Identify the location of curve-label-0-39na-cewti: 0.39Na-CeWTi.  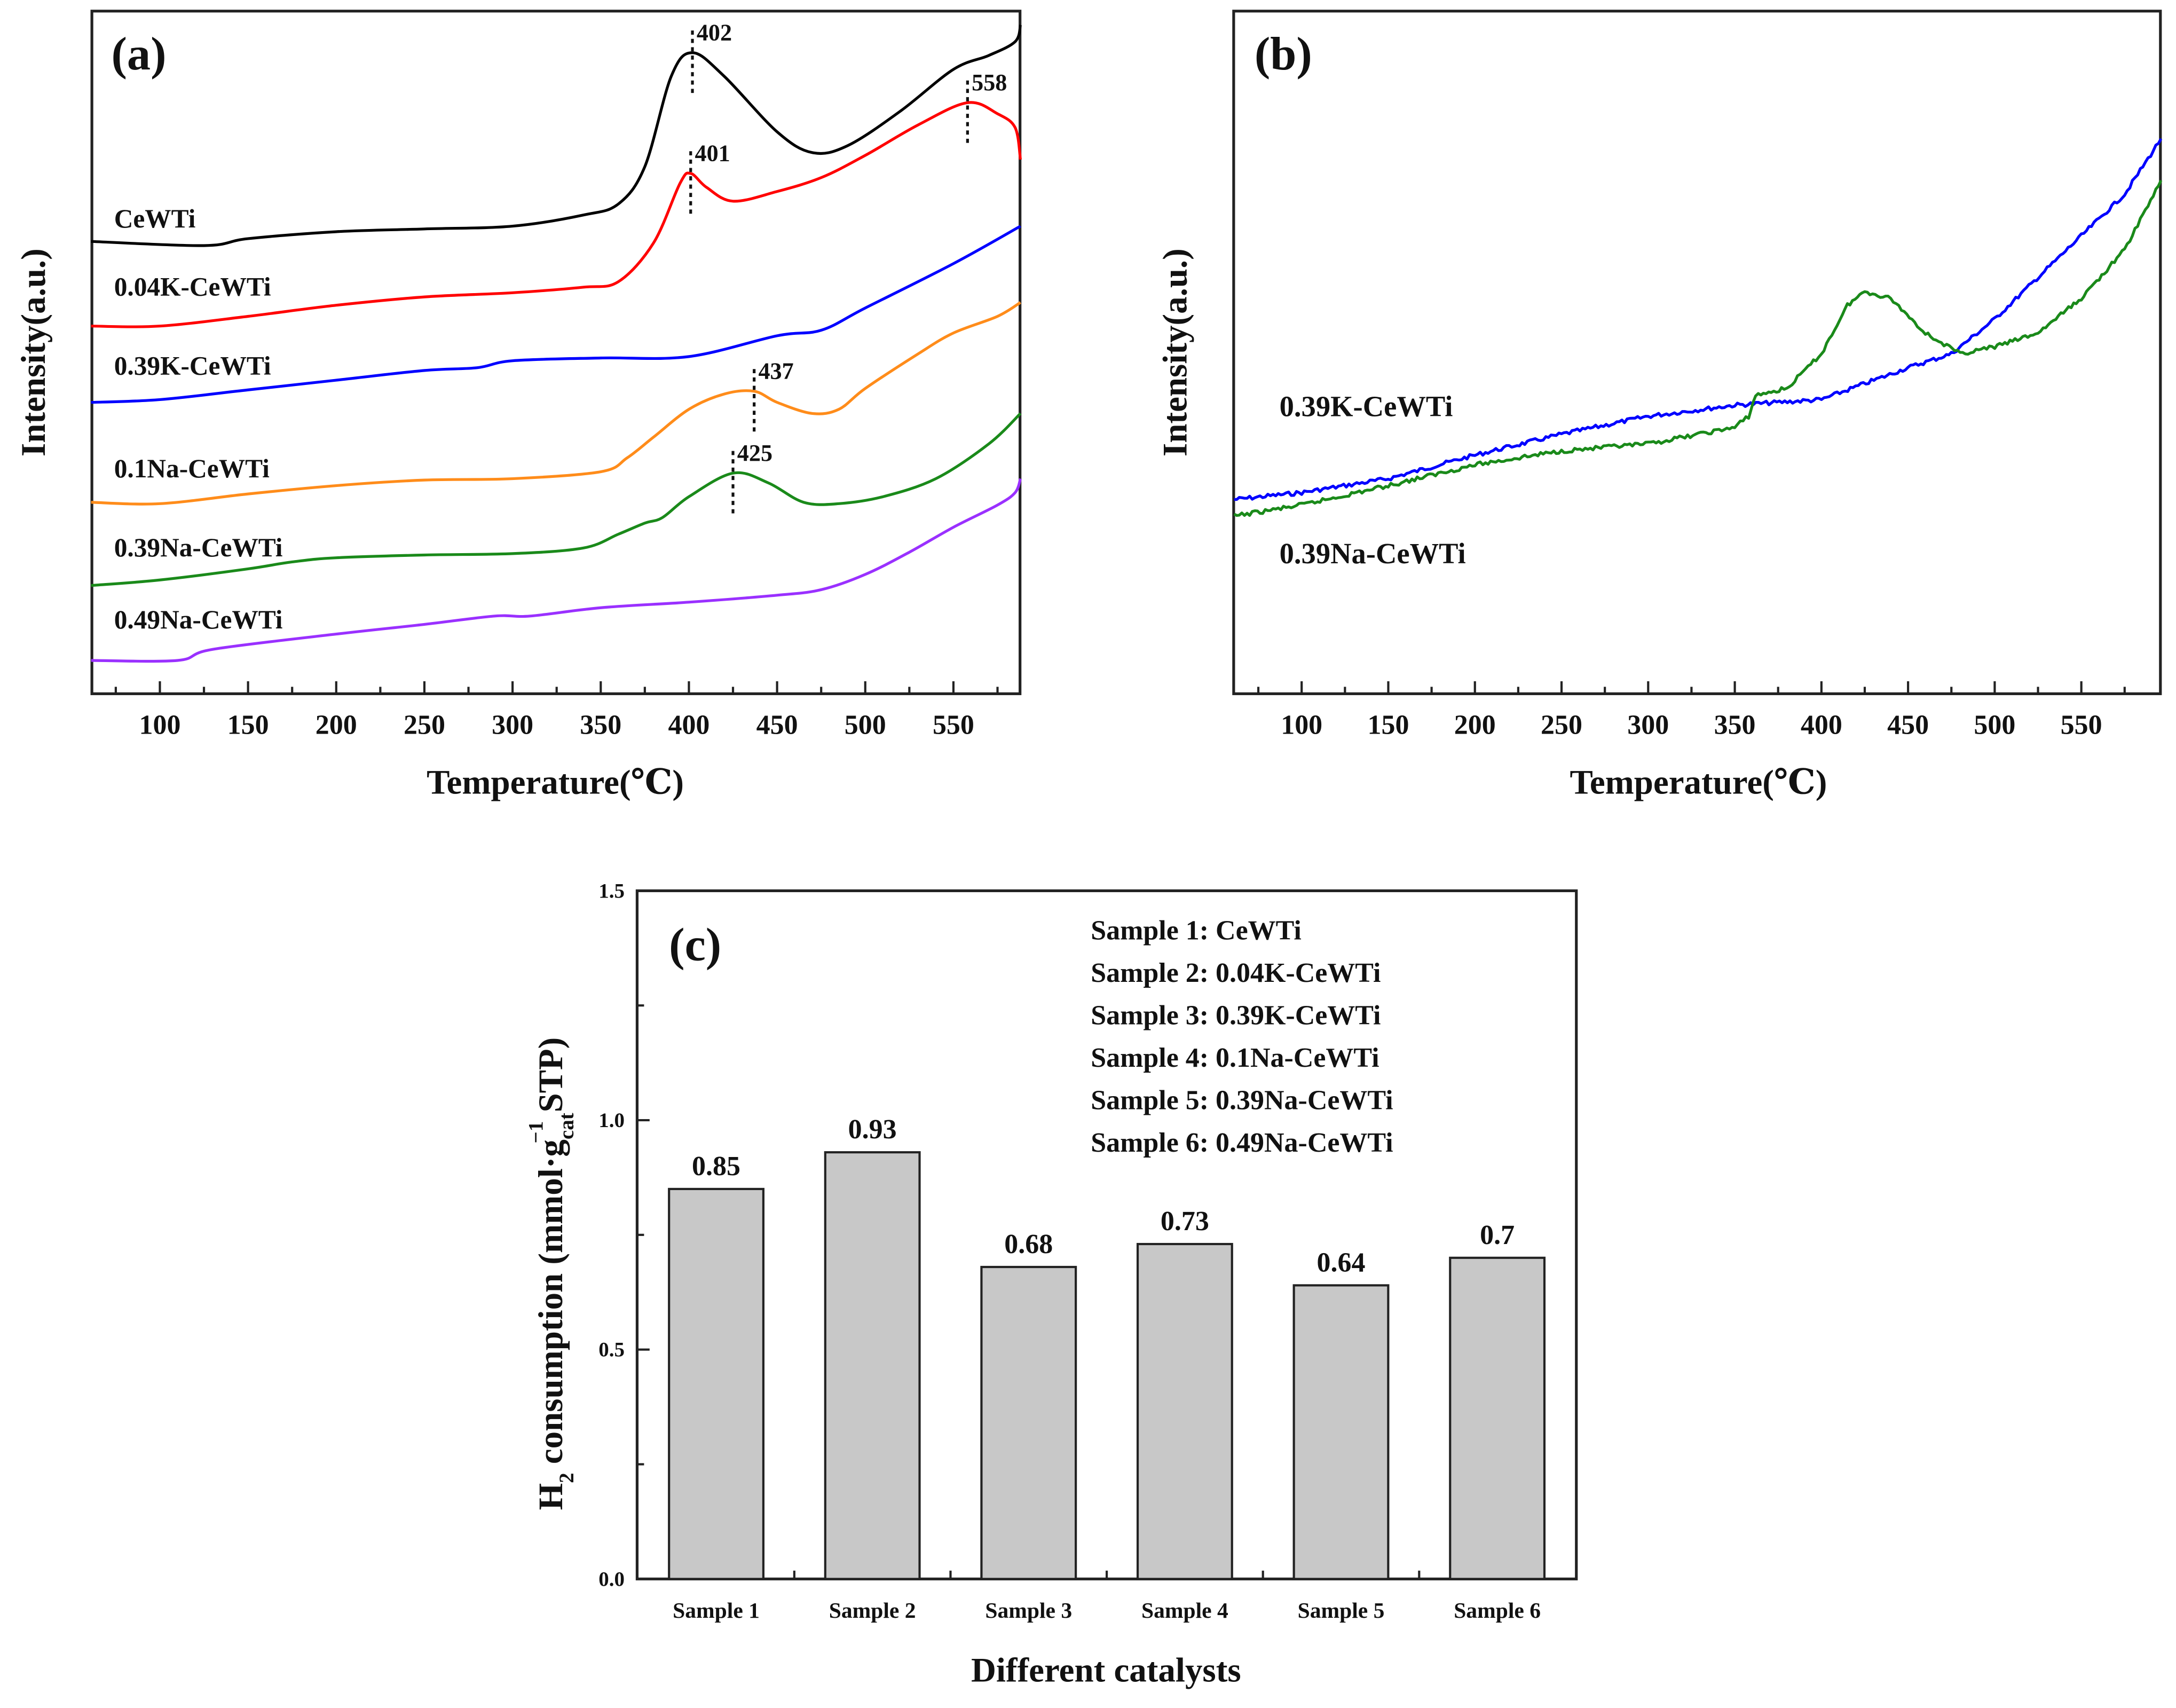
(198, 547).